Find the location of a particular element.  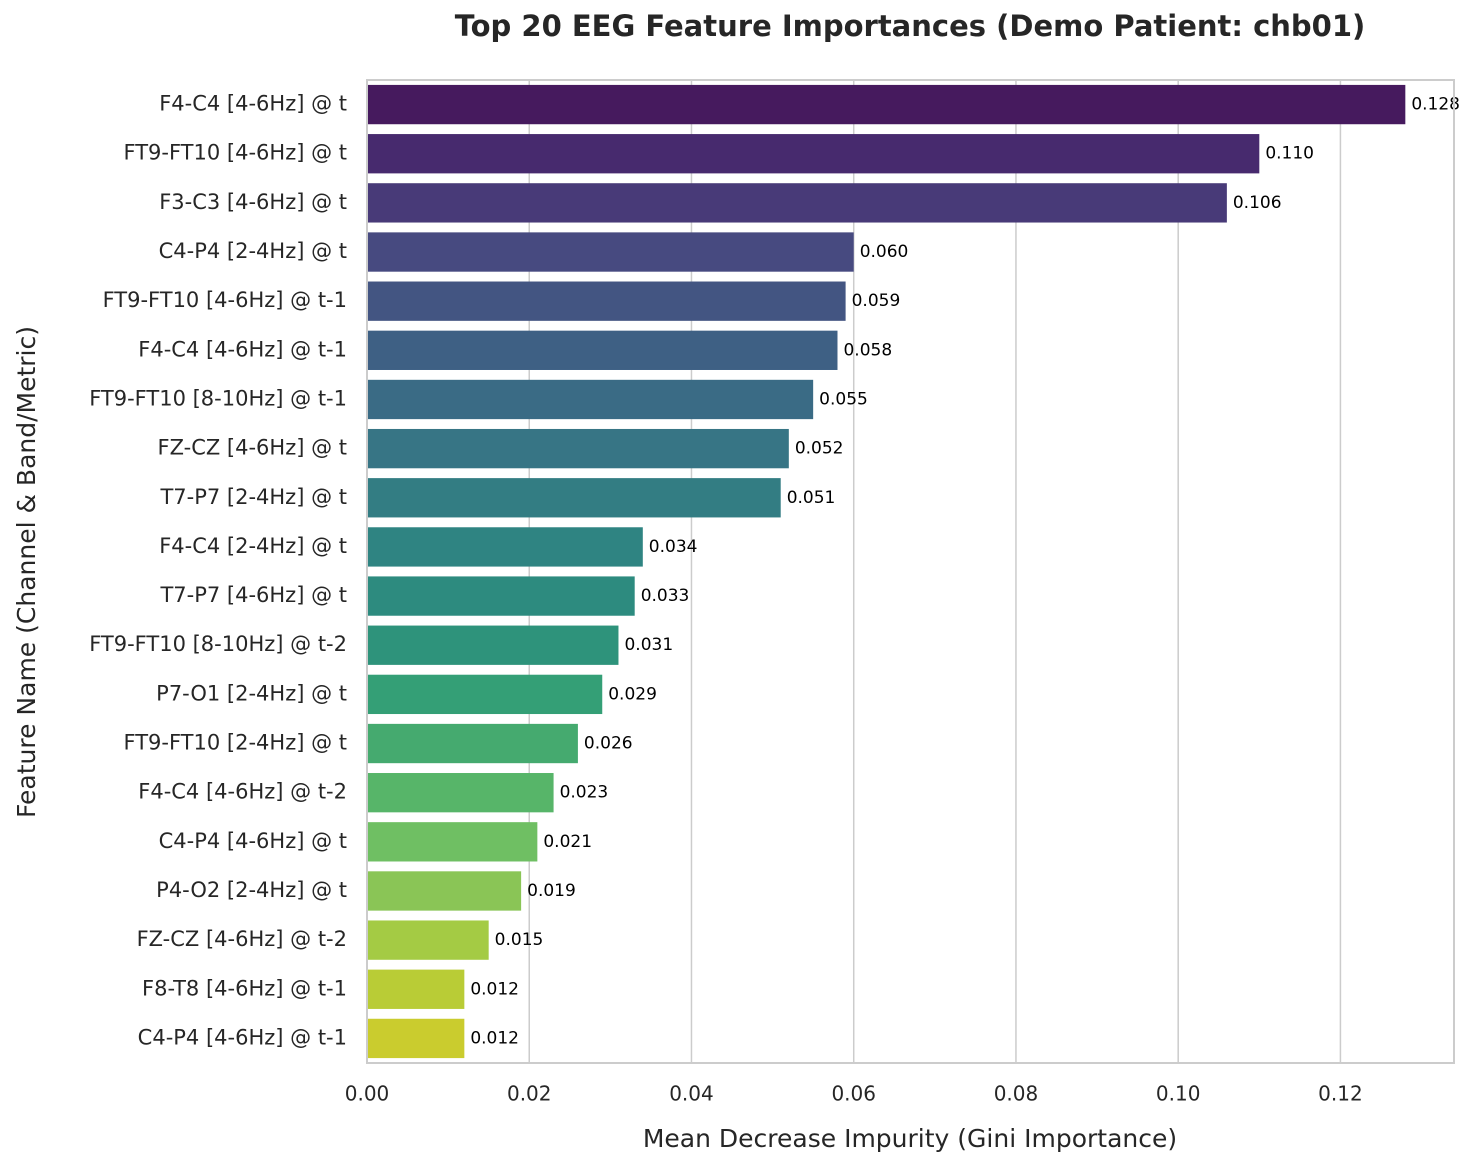

y-tick-label: FT9-FT10 [4-6Hz] @ t is located at coordinates (236, 153).